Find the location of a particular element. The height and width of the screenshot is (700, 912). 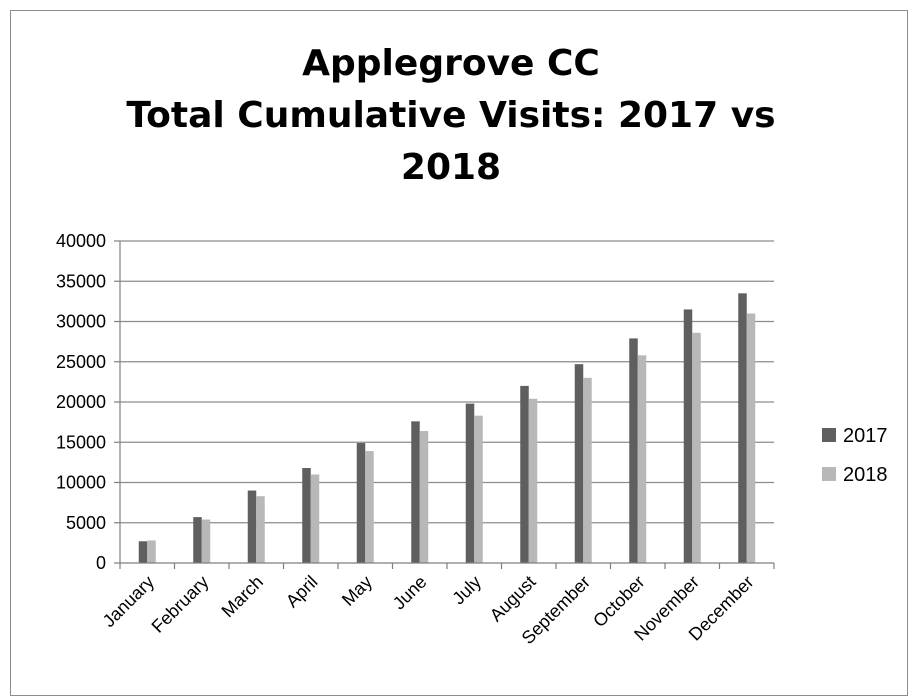

bar-2017-september is located at coordinates (579, 463).